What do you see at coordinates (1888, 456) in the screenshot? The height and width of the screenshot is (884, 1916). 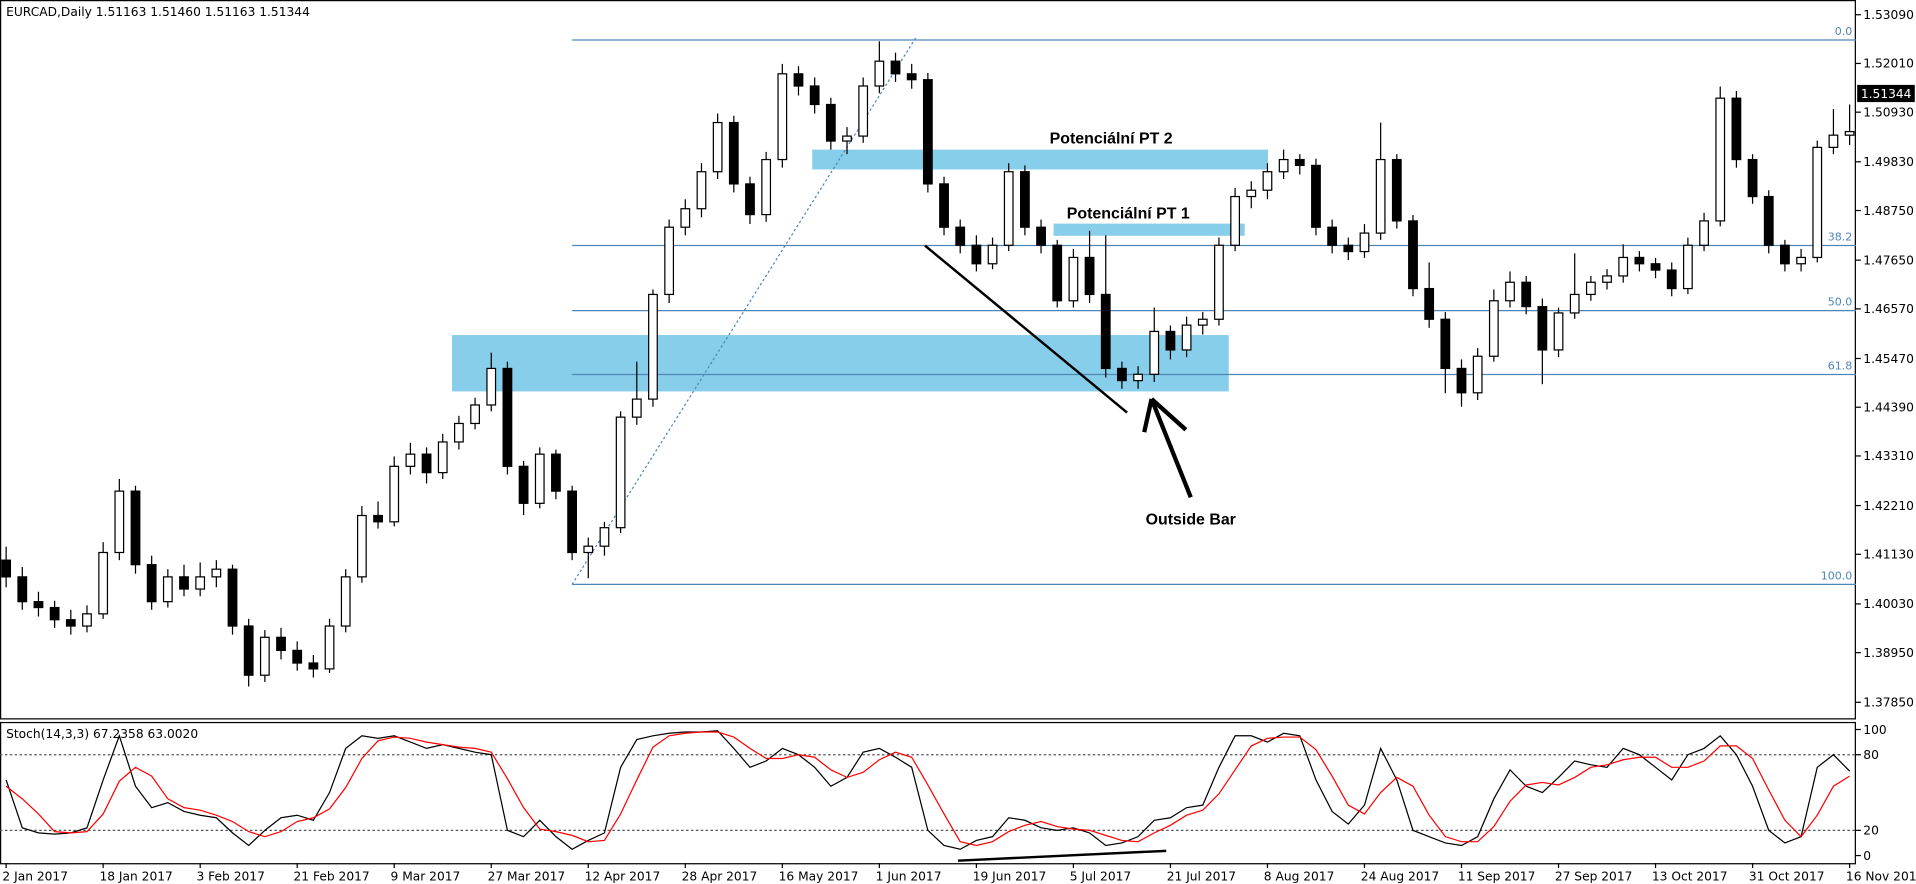 I see `y-tick-label: 1.43310` at bounding box center [1888, 456].